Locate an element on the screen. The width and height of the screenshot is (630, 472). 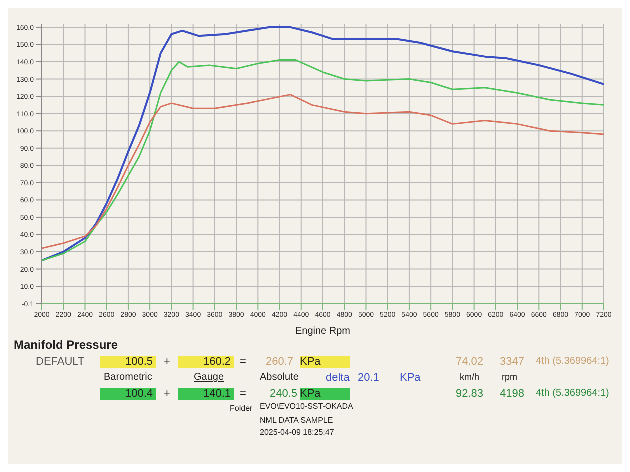
text: Absolute is located at coordinates (279, 377).